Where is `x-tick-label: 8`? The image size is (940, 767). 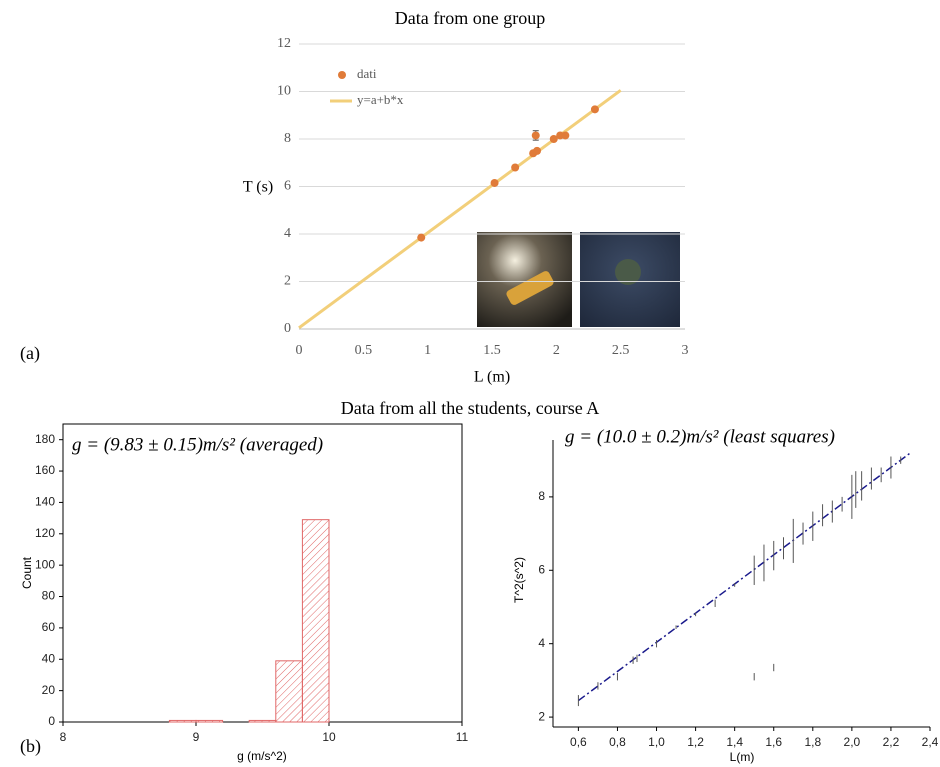 x-tick-label: 8 is located at coordinates (63, 737).